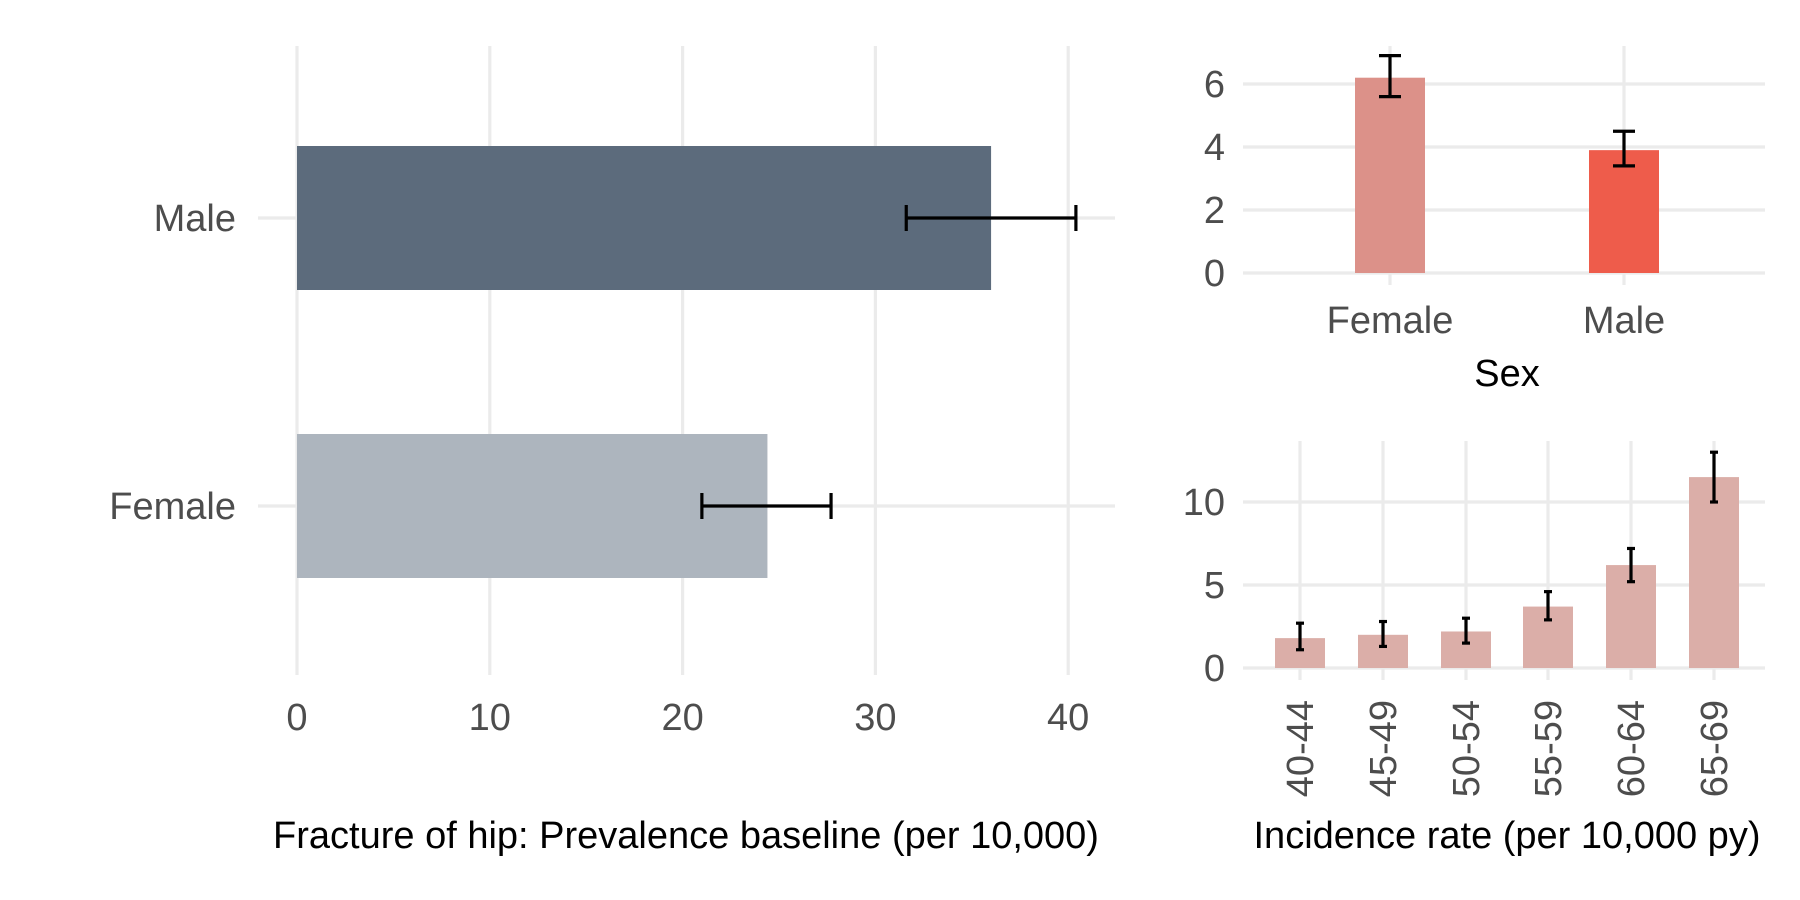 This screenshot has width=1800, height=900. What do you see at coordinates (1214, 85) in the screenshot?
I see `sex-y-tick-label: 6` at bounding box center [1214, 85].